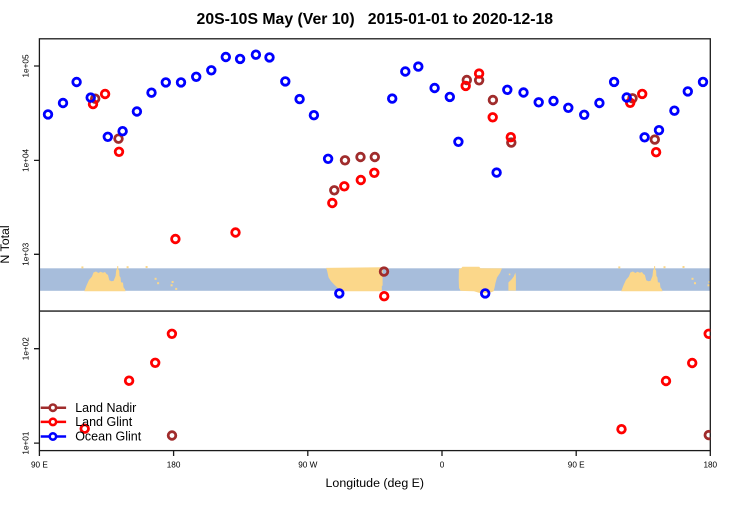  Describe the element at coordinates (26, 442) in the screenshot. I see `svg-text: 1e+01` at that location.